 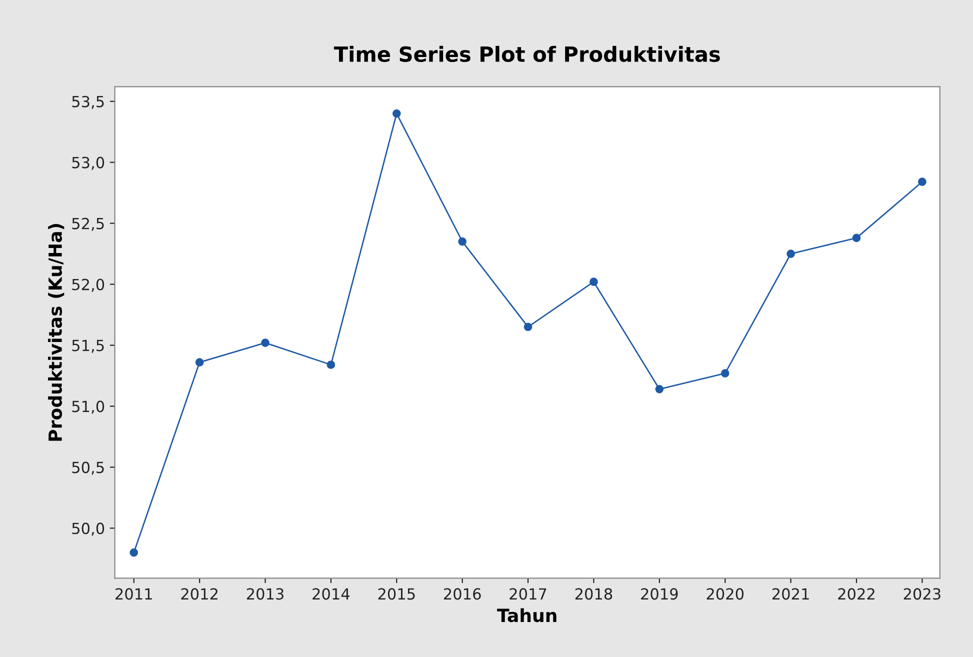 I want to click on y-tick-label: 51,5, so click(x=88, y=346).